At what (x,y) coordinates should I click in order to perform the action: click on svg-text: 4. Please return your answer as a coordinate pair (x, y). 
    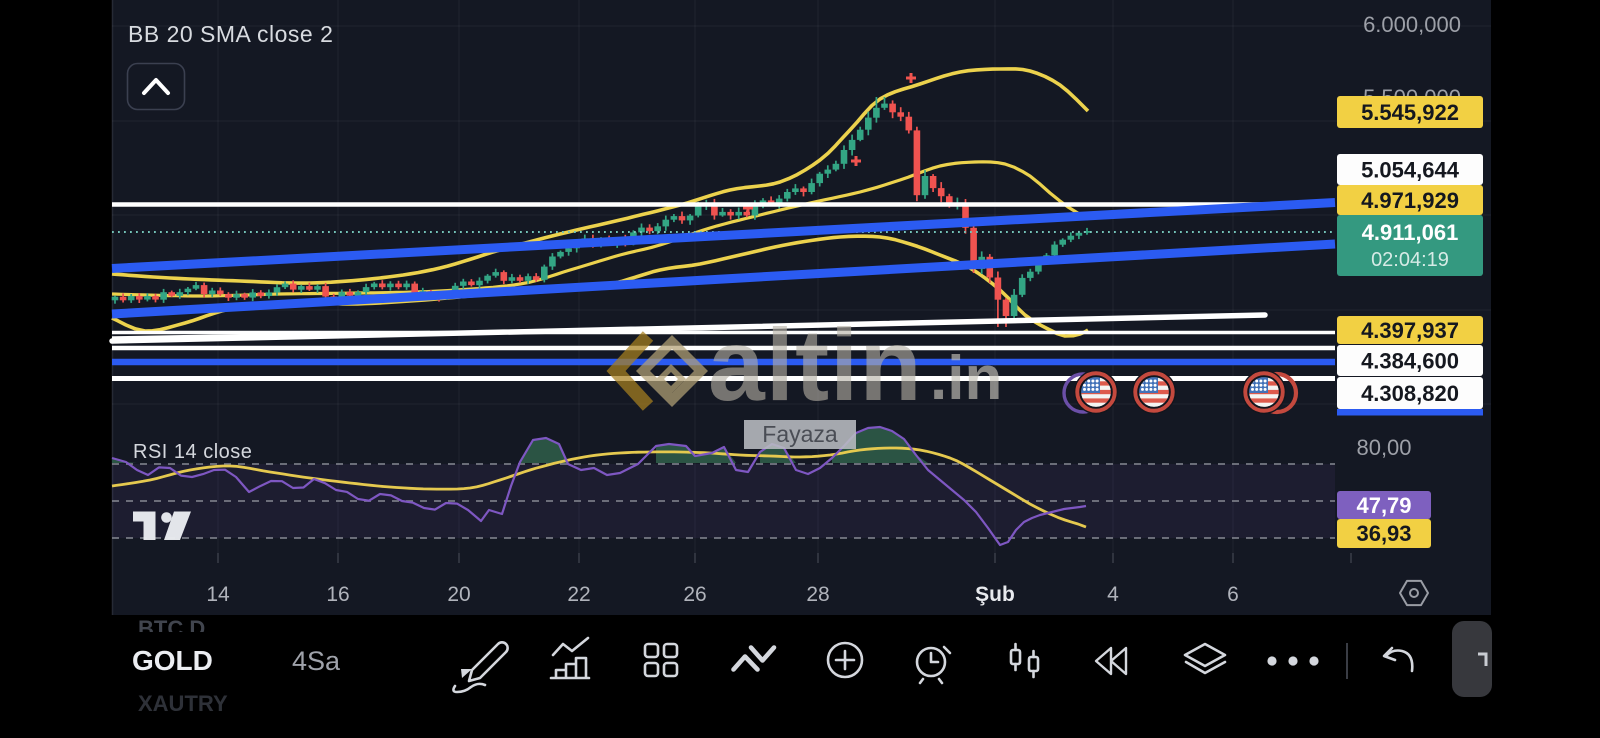
    Looking at the image, I should click on (1113, 594).